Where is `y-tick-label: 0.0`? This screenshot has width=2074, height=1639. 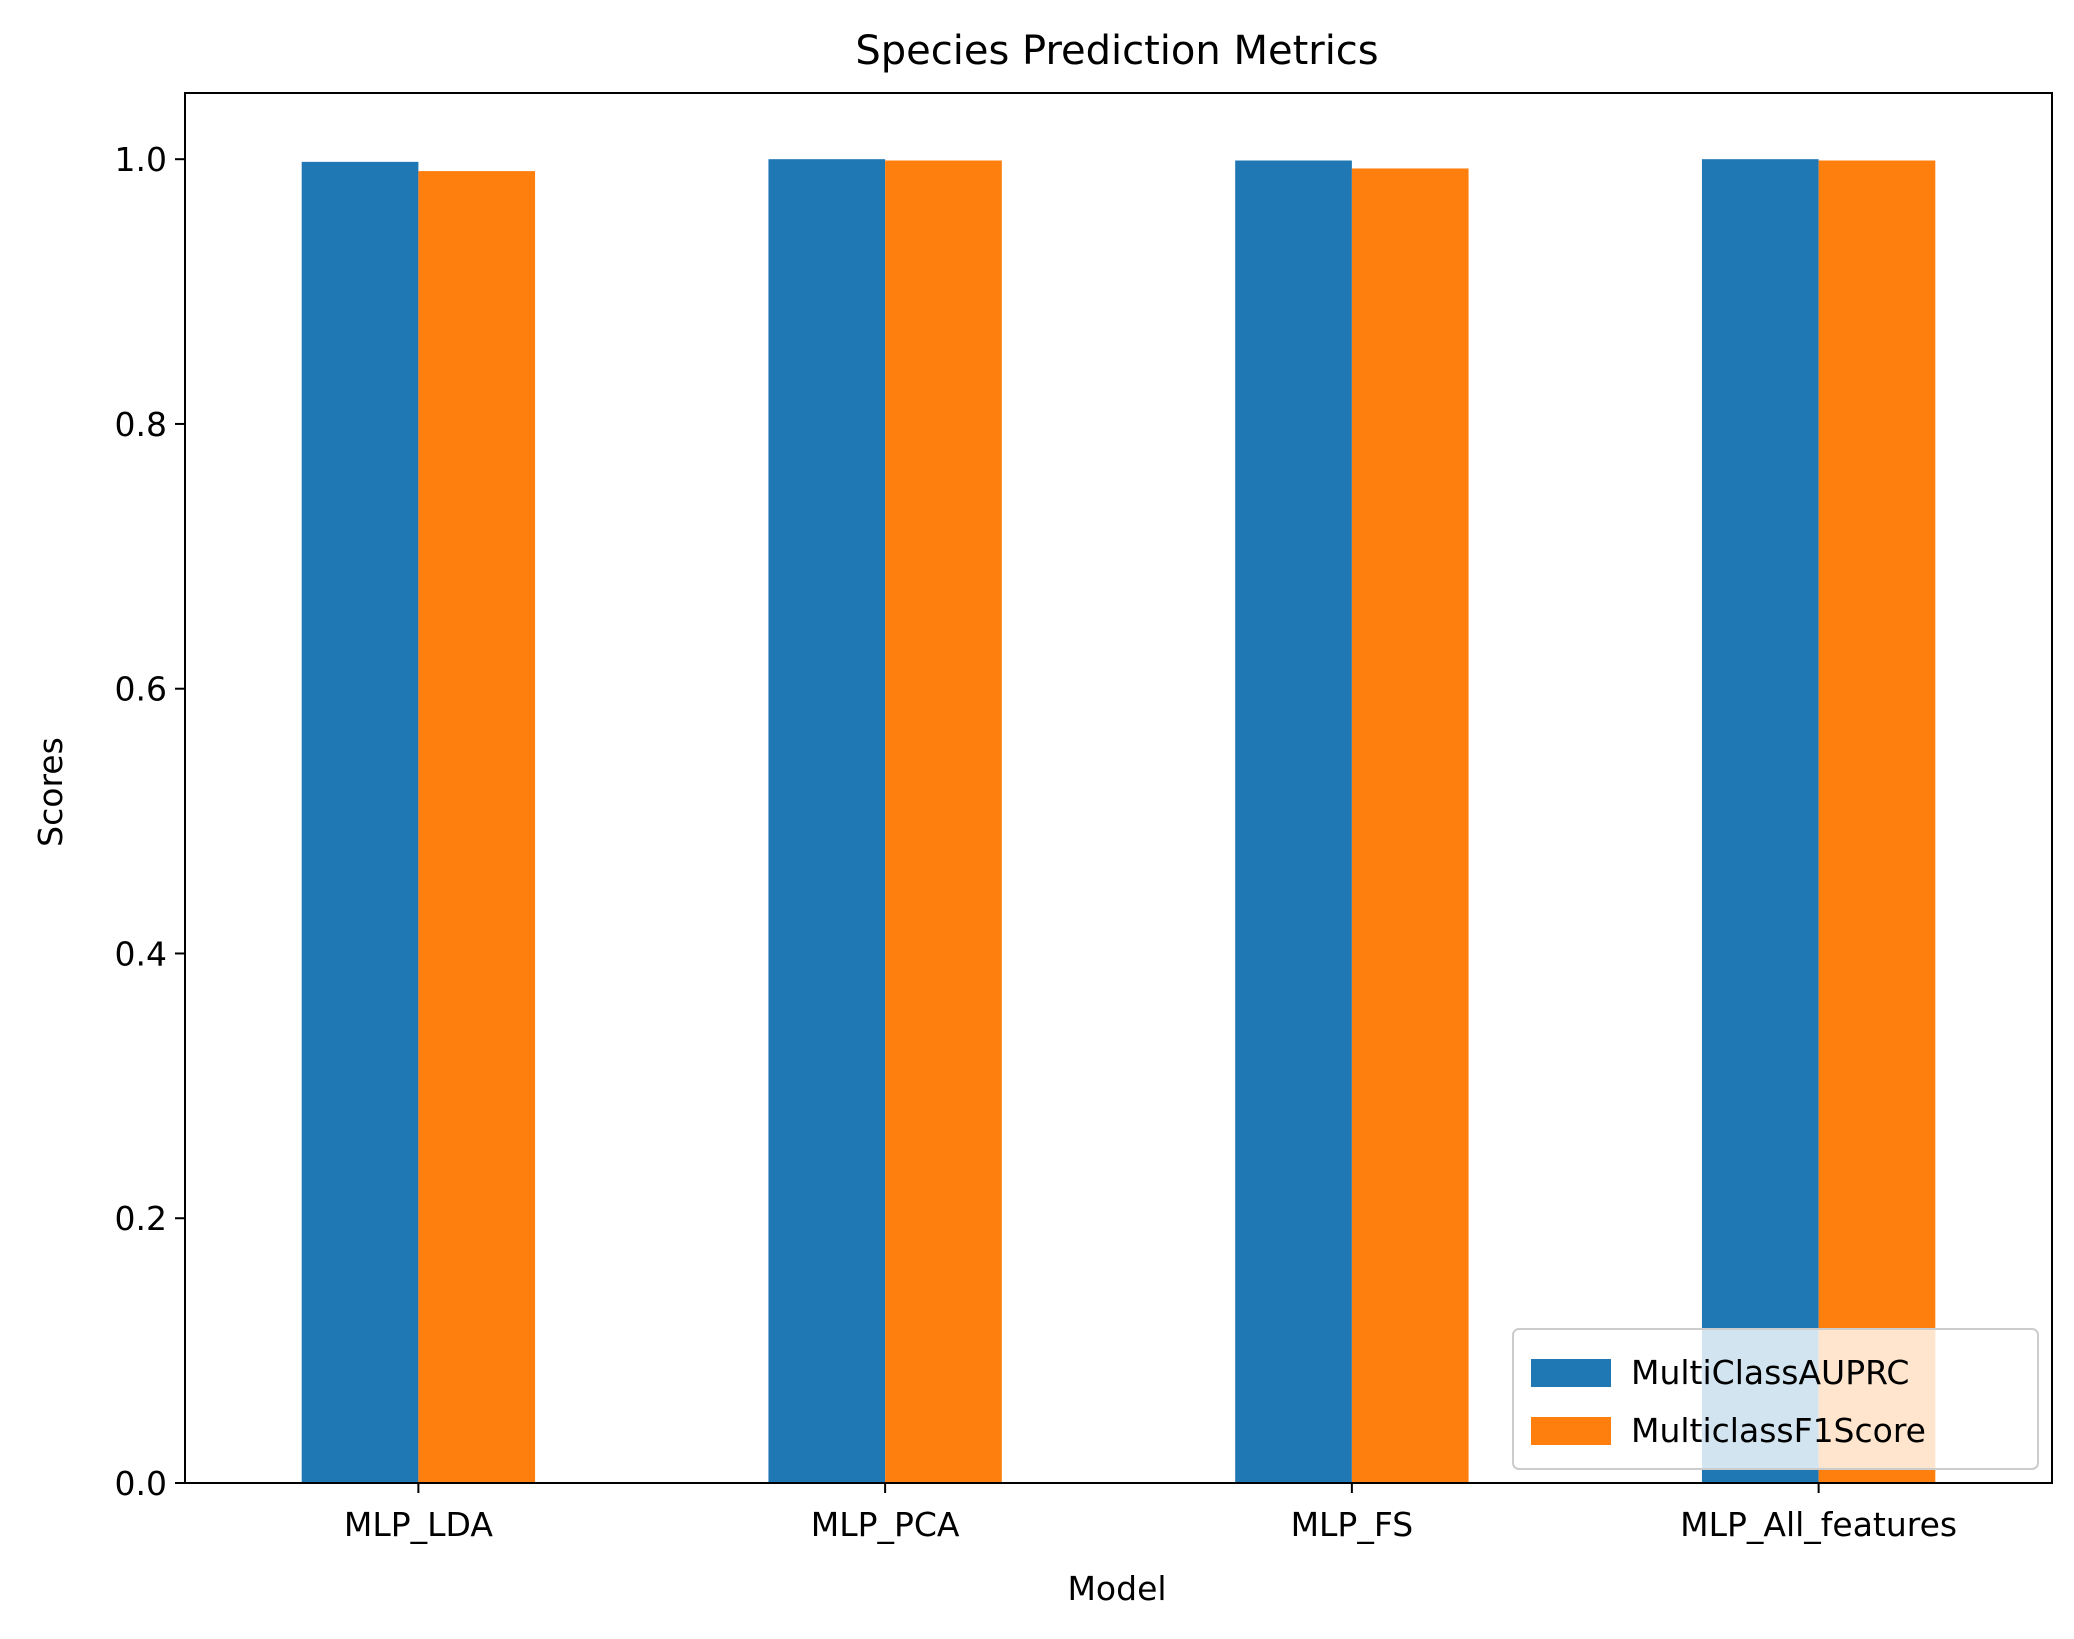 y-tick-label: 0.0 is located at coordinates (141, 1483).